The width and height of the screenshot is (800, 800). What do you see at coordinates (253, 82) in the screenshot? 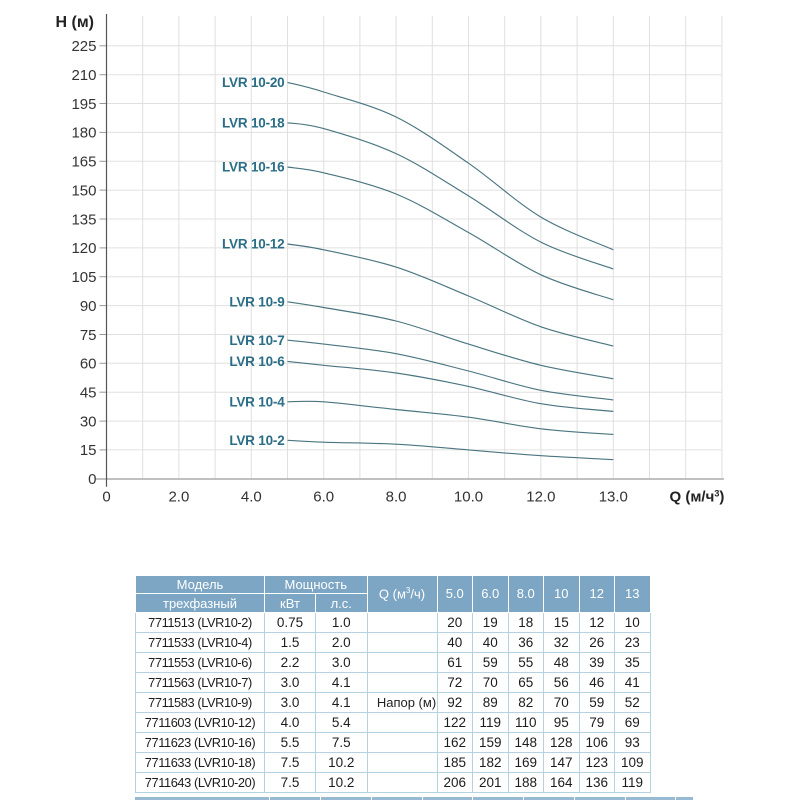
I see `svg-text: LVR 10-20` at bounding box center [253, 82].